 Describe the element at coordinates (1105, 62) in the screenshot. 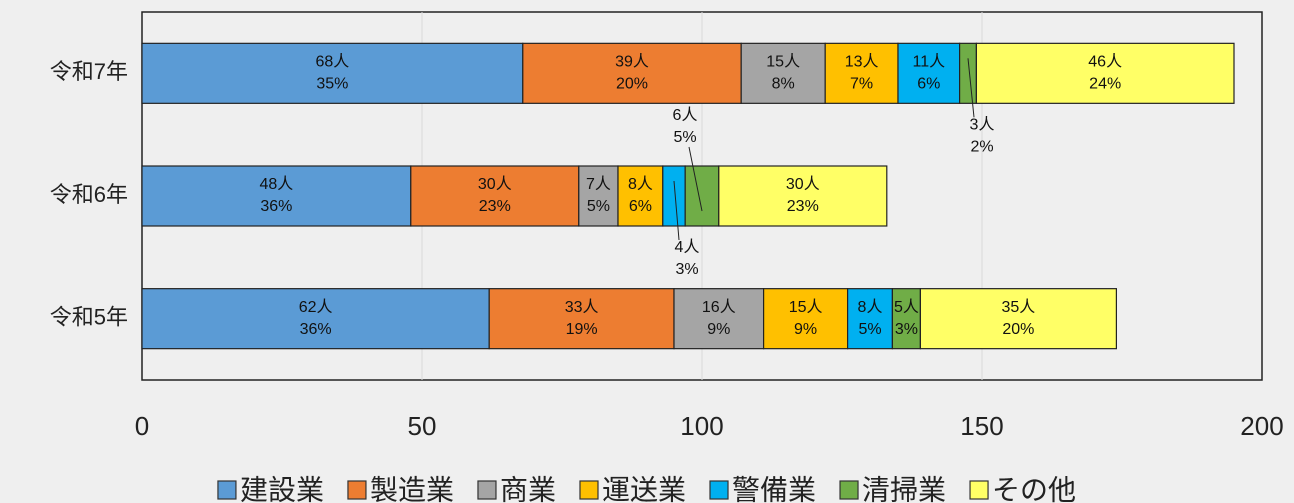

I see `data-label: 46人` at that location.